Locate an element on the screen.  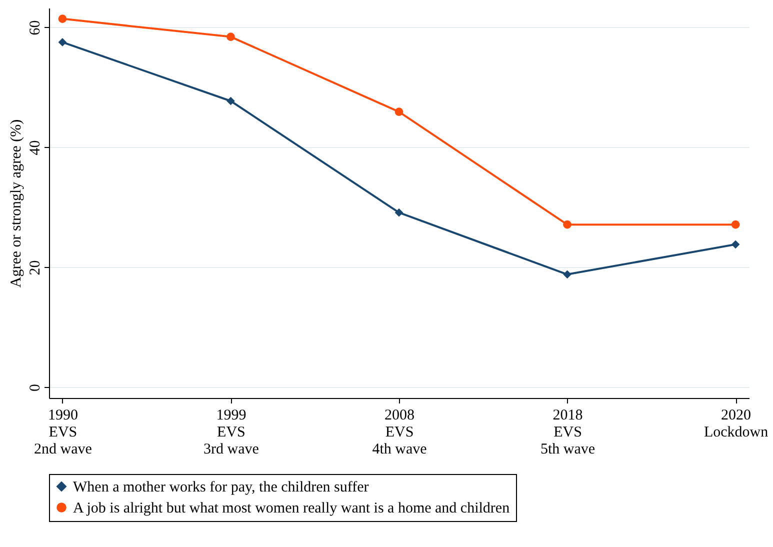
legend-label: A job is alright but what most women really want is a home and children is located at coordinates (291, 508).